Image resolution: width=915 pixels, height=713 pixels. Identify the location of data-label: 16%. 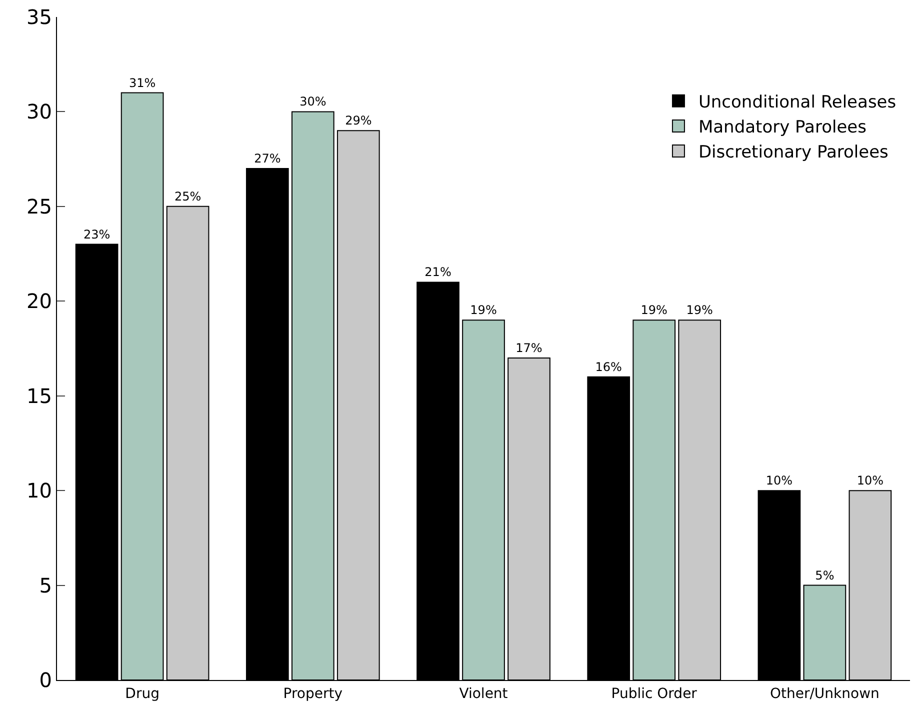
(608, 367).